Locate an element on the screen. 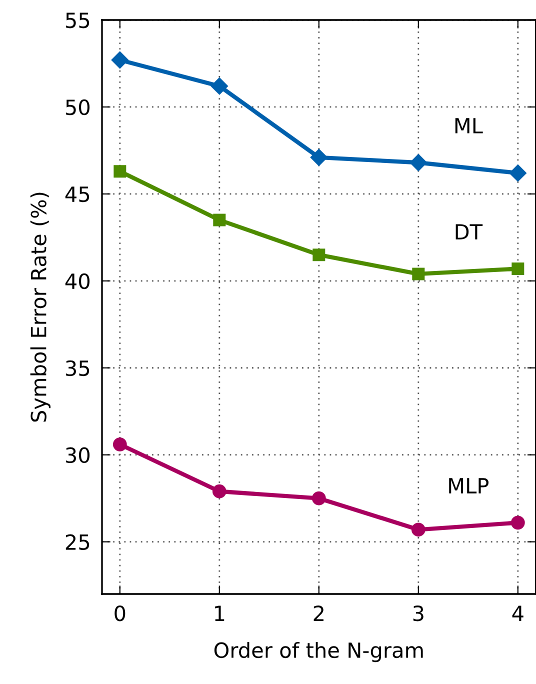 The height and width of the screenshot is (684, 536). series-label: ML is located at coordinates (469, 126).